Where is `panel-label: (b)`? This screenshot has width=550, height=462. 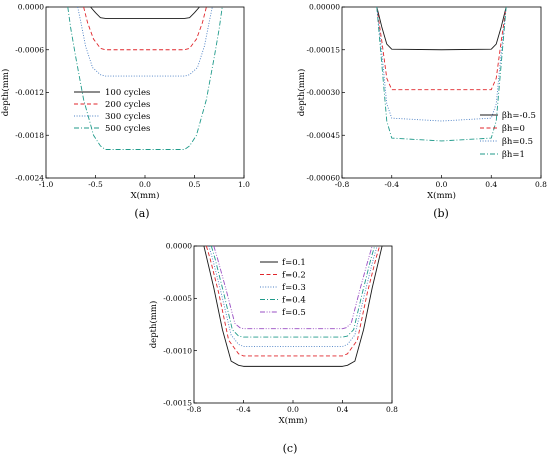 panel-label: (b) is located at coordinates (441, 213).